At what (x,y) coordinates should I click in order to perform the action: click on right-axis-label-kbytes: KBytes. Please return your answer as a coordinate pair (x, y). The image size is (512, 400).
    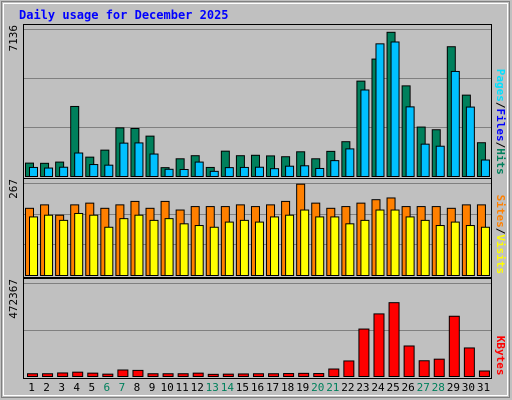
    Looking at the image, I should click on (500, 356).